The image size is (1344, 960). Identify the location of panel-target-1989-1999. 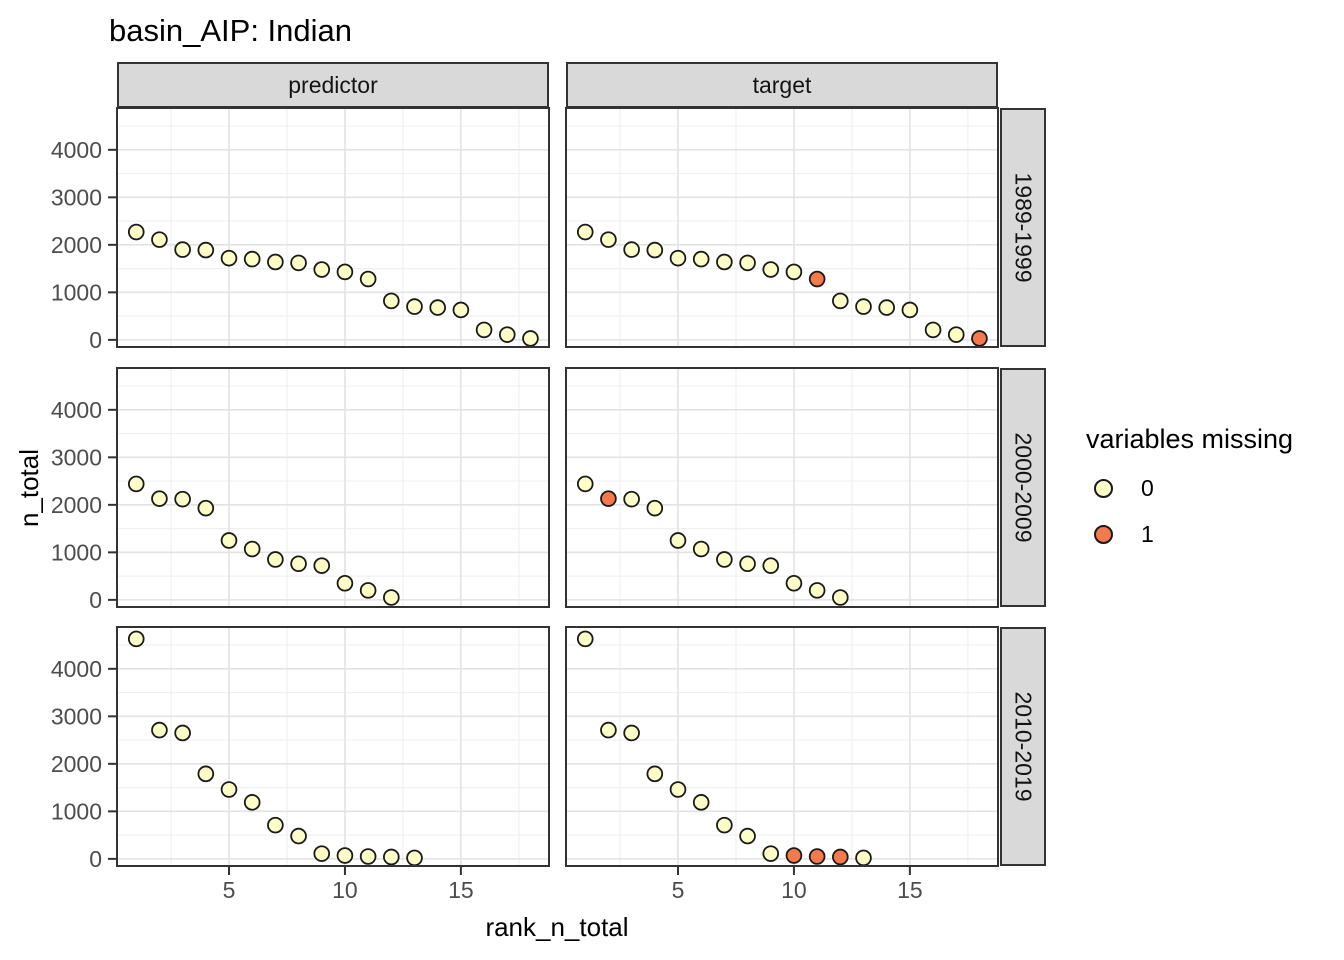
(782, 227).